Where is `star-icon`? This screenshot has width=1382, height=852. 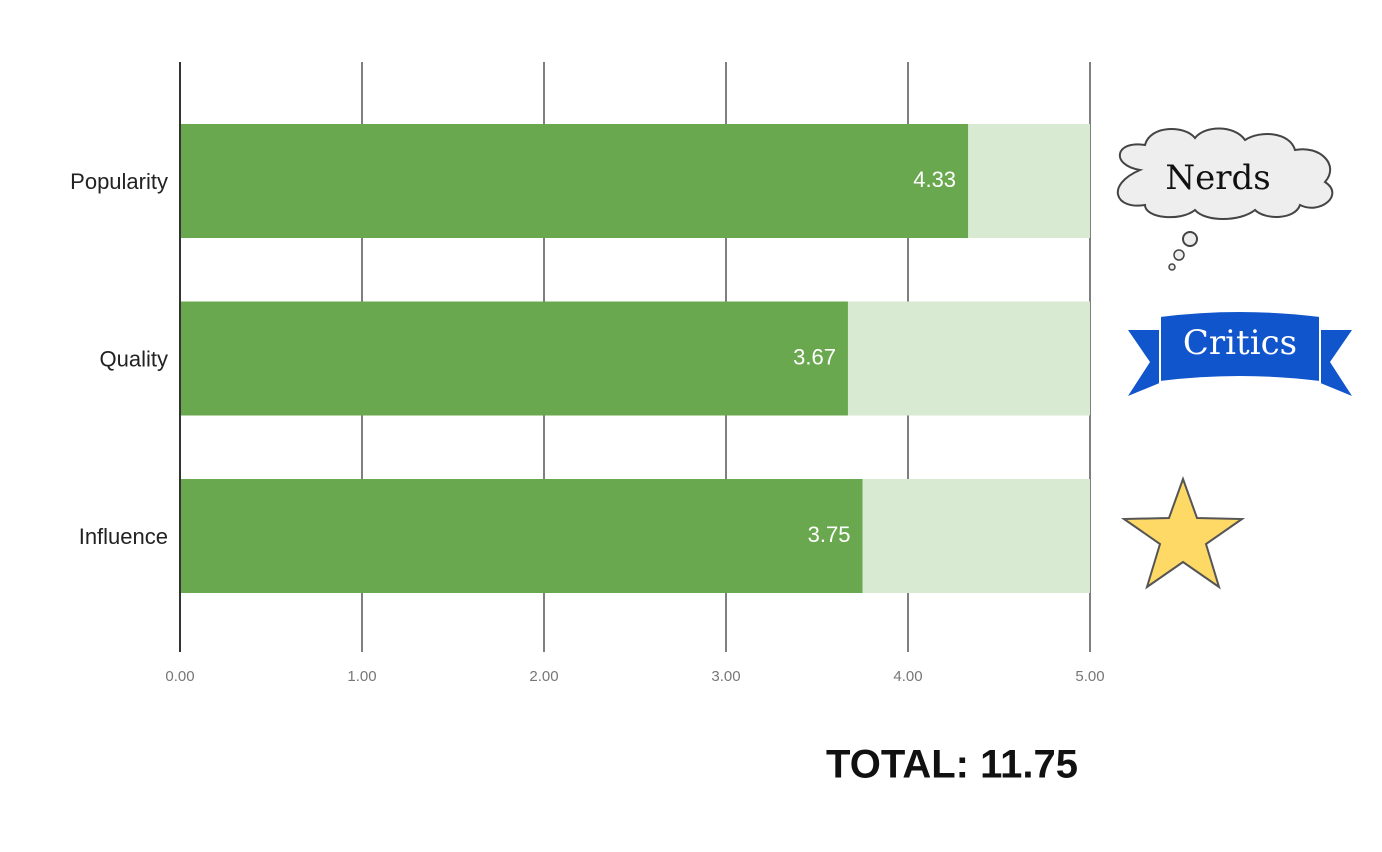
star-icon is located at coordinates (1183, 533).